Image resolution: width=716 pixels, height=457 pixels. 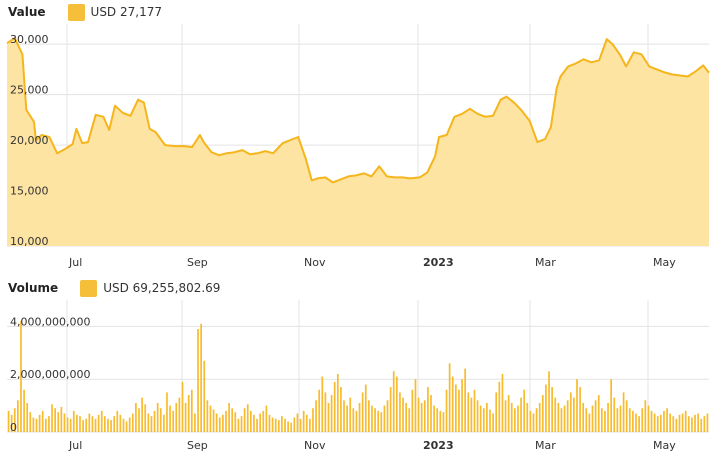 What do you see at coordinates (33, 288) in the screenshot?
I see `volume-panel-title: Volume` at bounding box center [33, 288].